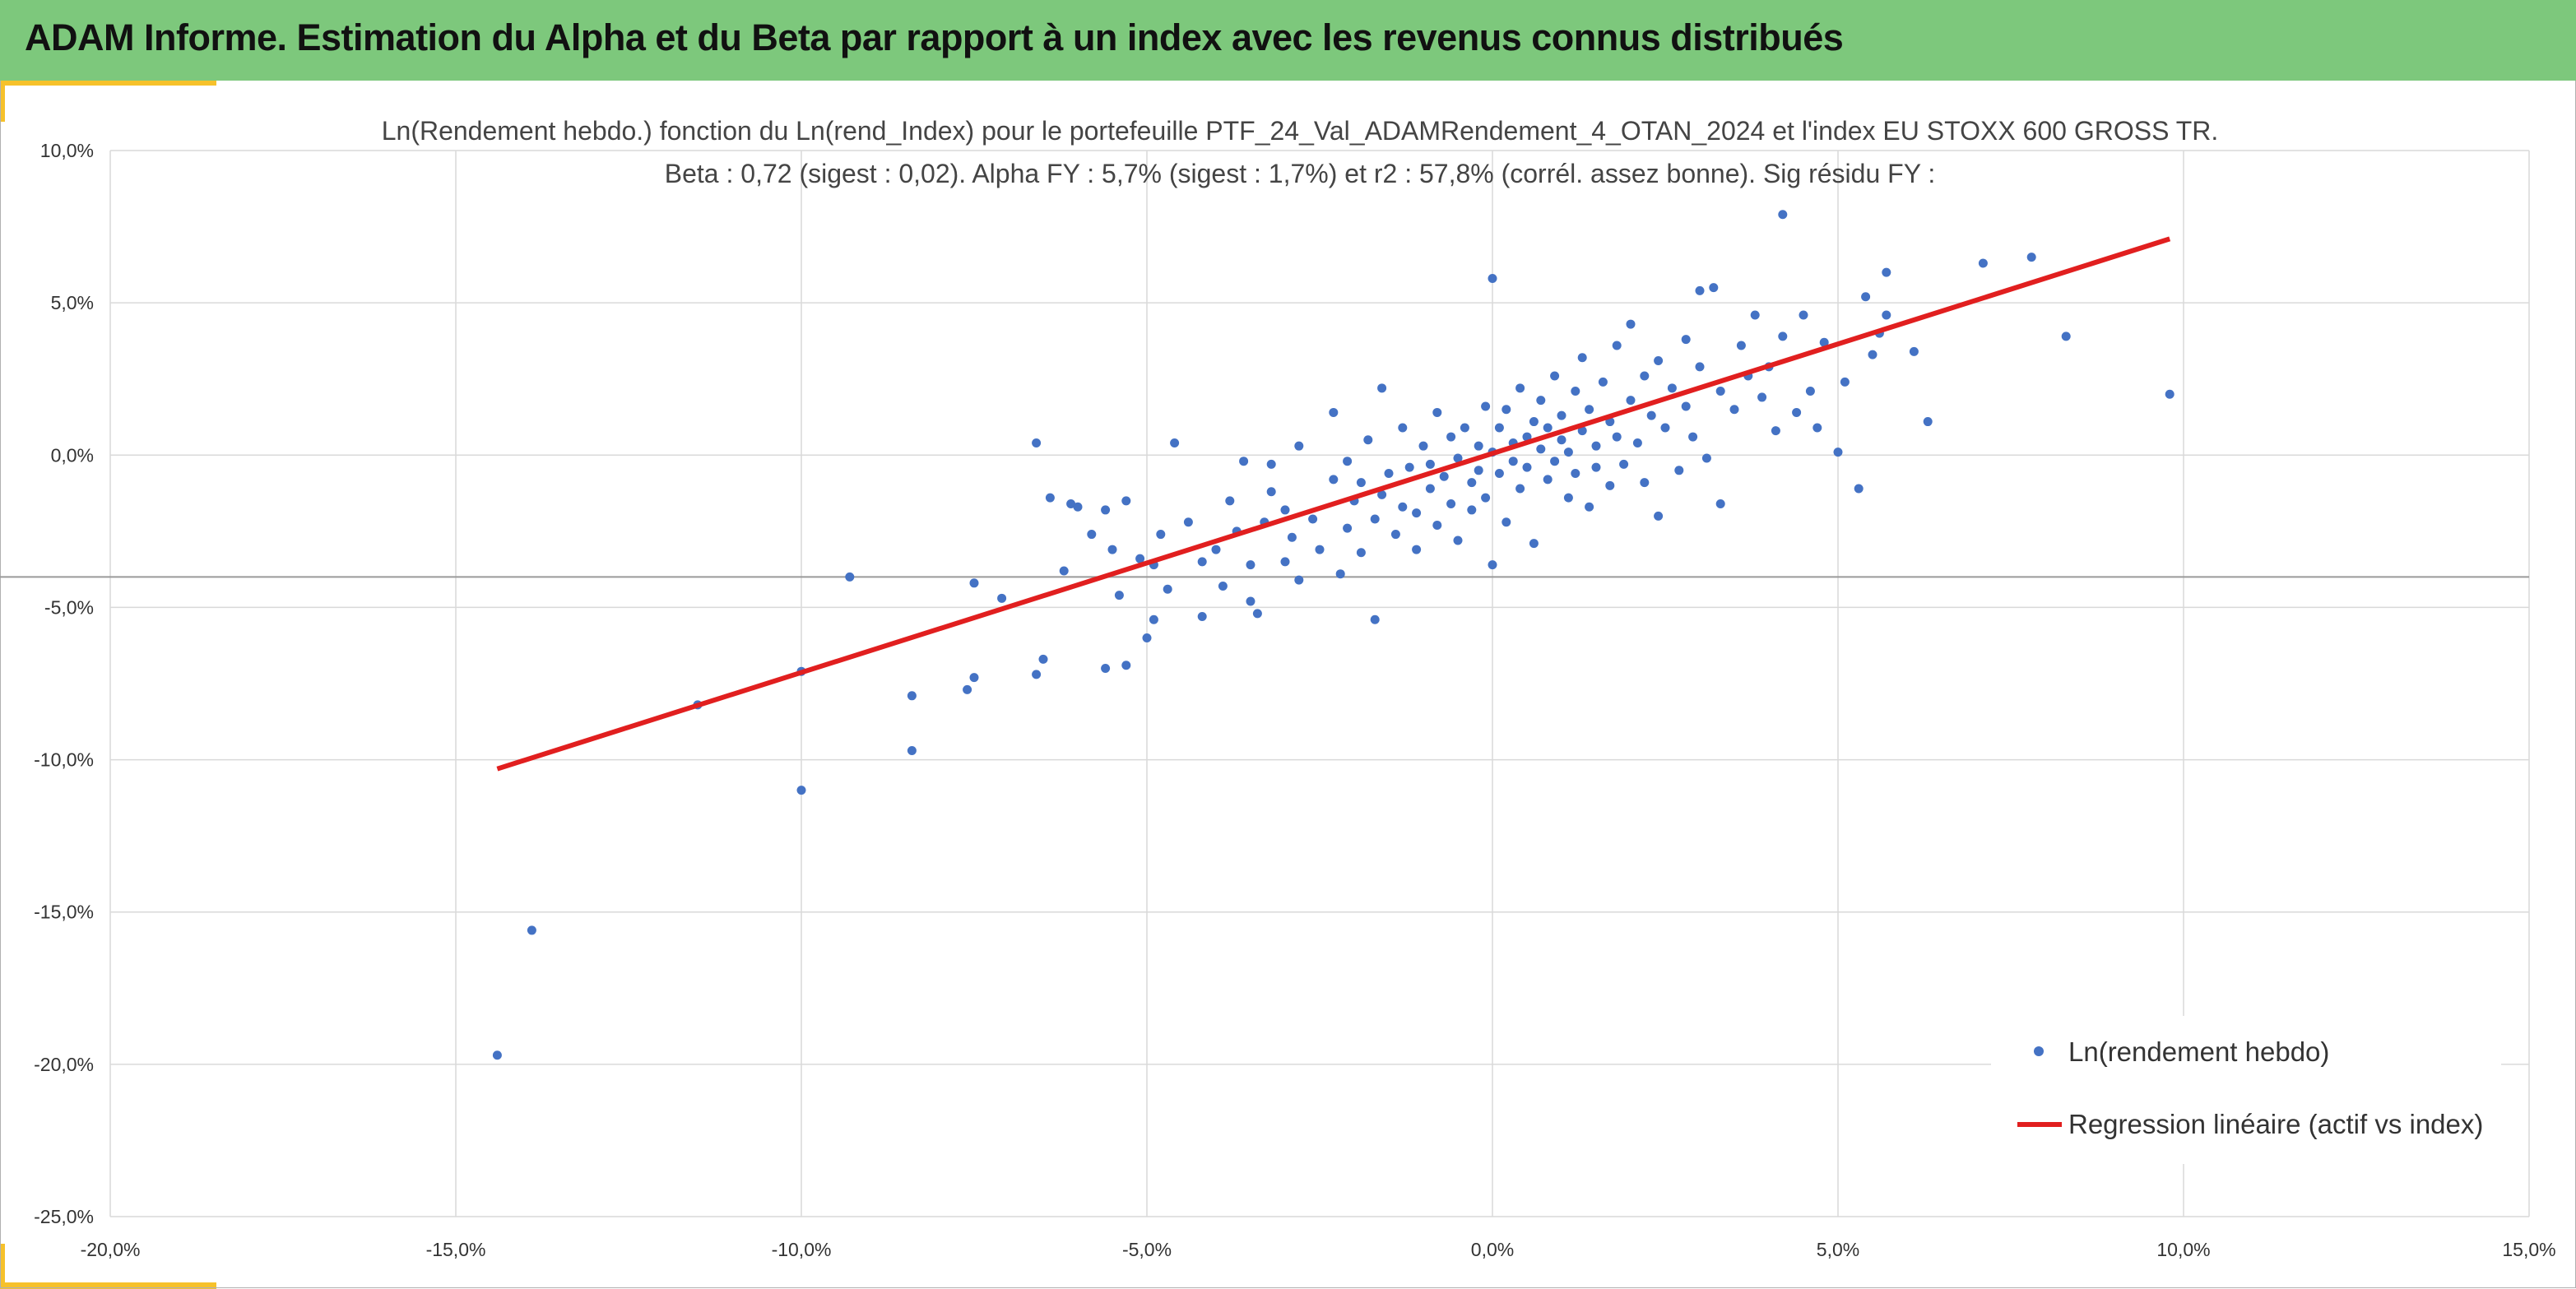 This screenshot has height=1289, width=2576. Describe the element at coordinates (64, 1216) in the screenshot. I see `y-tick-label: -25,0%` at that location.